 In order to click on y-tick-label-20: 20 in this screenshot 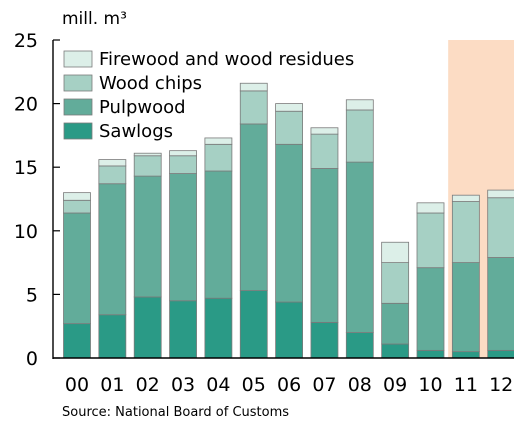, I will do `click(26, 105)`.